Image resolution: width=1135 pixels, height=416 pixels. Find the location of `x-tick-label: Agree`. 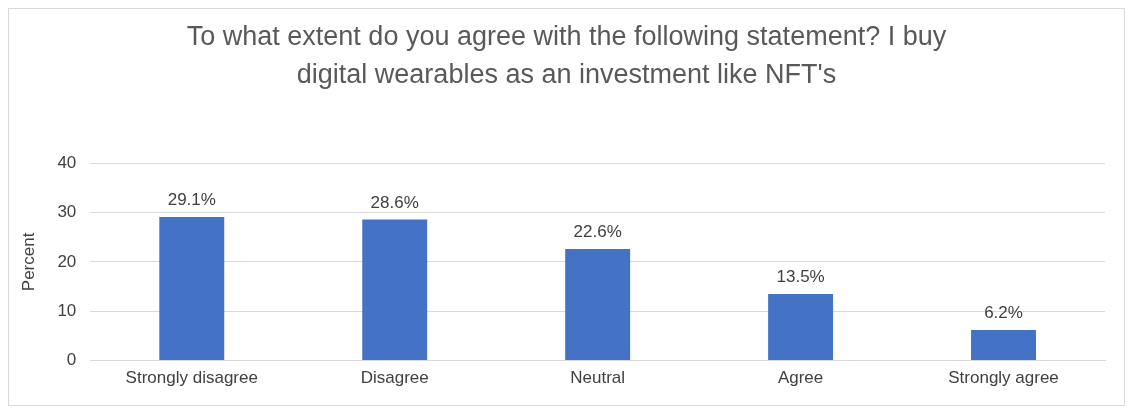

x-tick-label: Agree is located at coordinates (800, 378).